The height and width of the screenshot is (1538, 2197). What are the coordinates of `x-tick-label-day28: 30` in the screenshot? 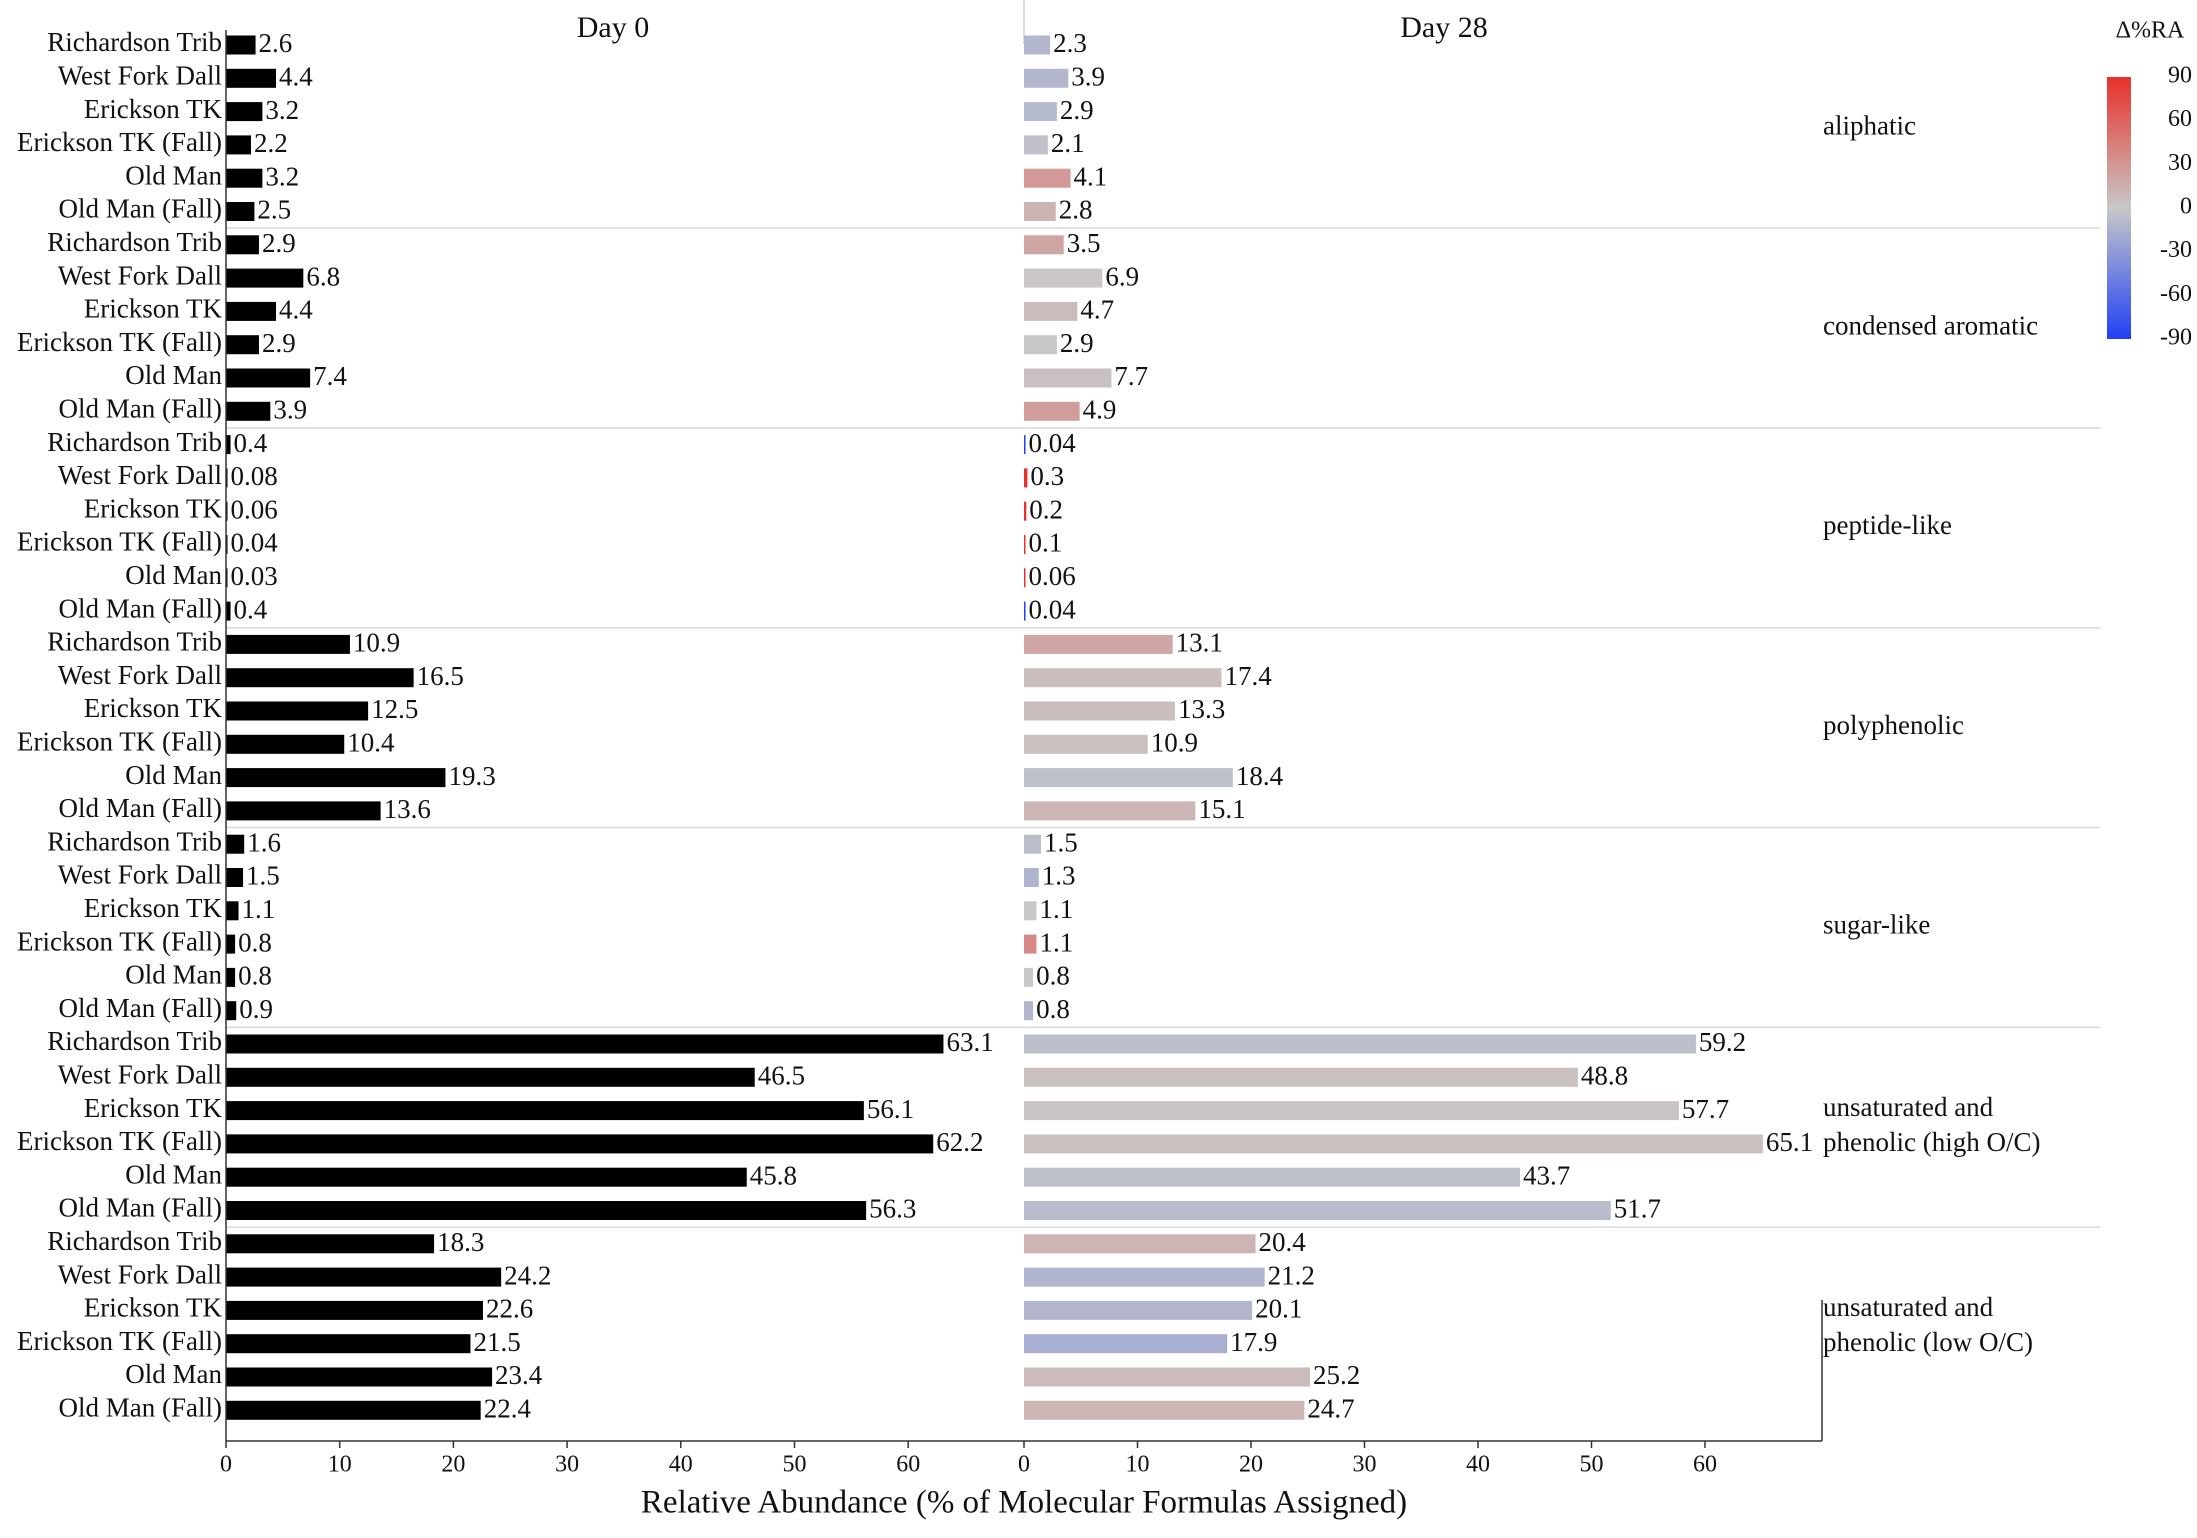 It's located at (1365, 1465).